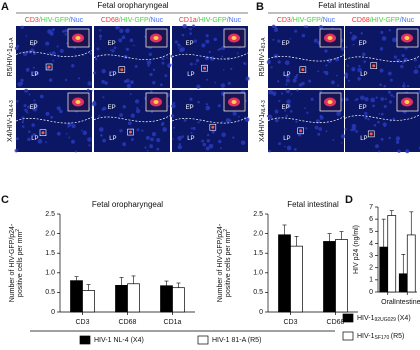 This screenshot has width=420, height=350. I want to click on legend-suffix: (R5), so click(398, 336).